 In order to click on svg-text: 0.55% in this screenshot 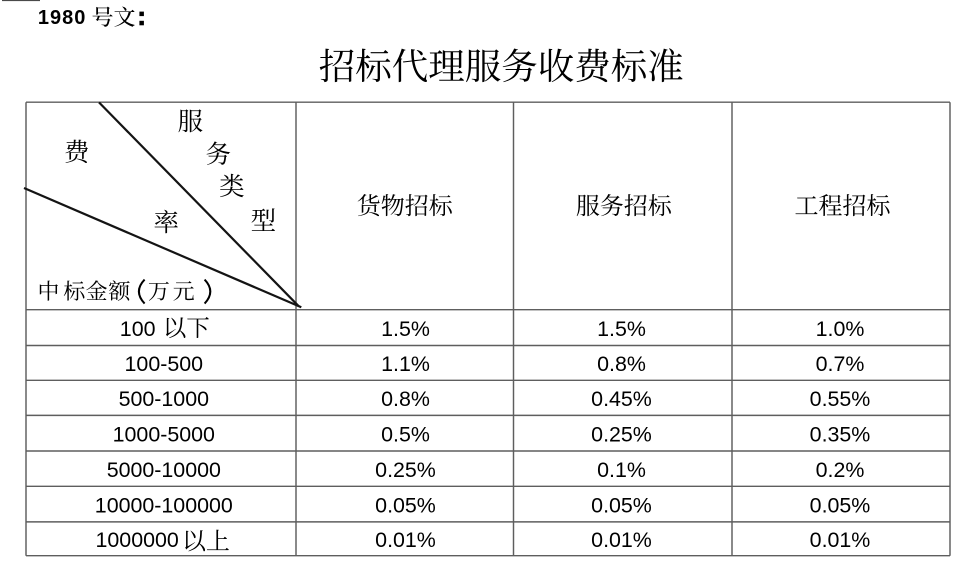, I will do `click(840, 399)`.